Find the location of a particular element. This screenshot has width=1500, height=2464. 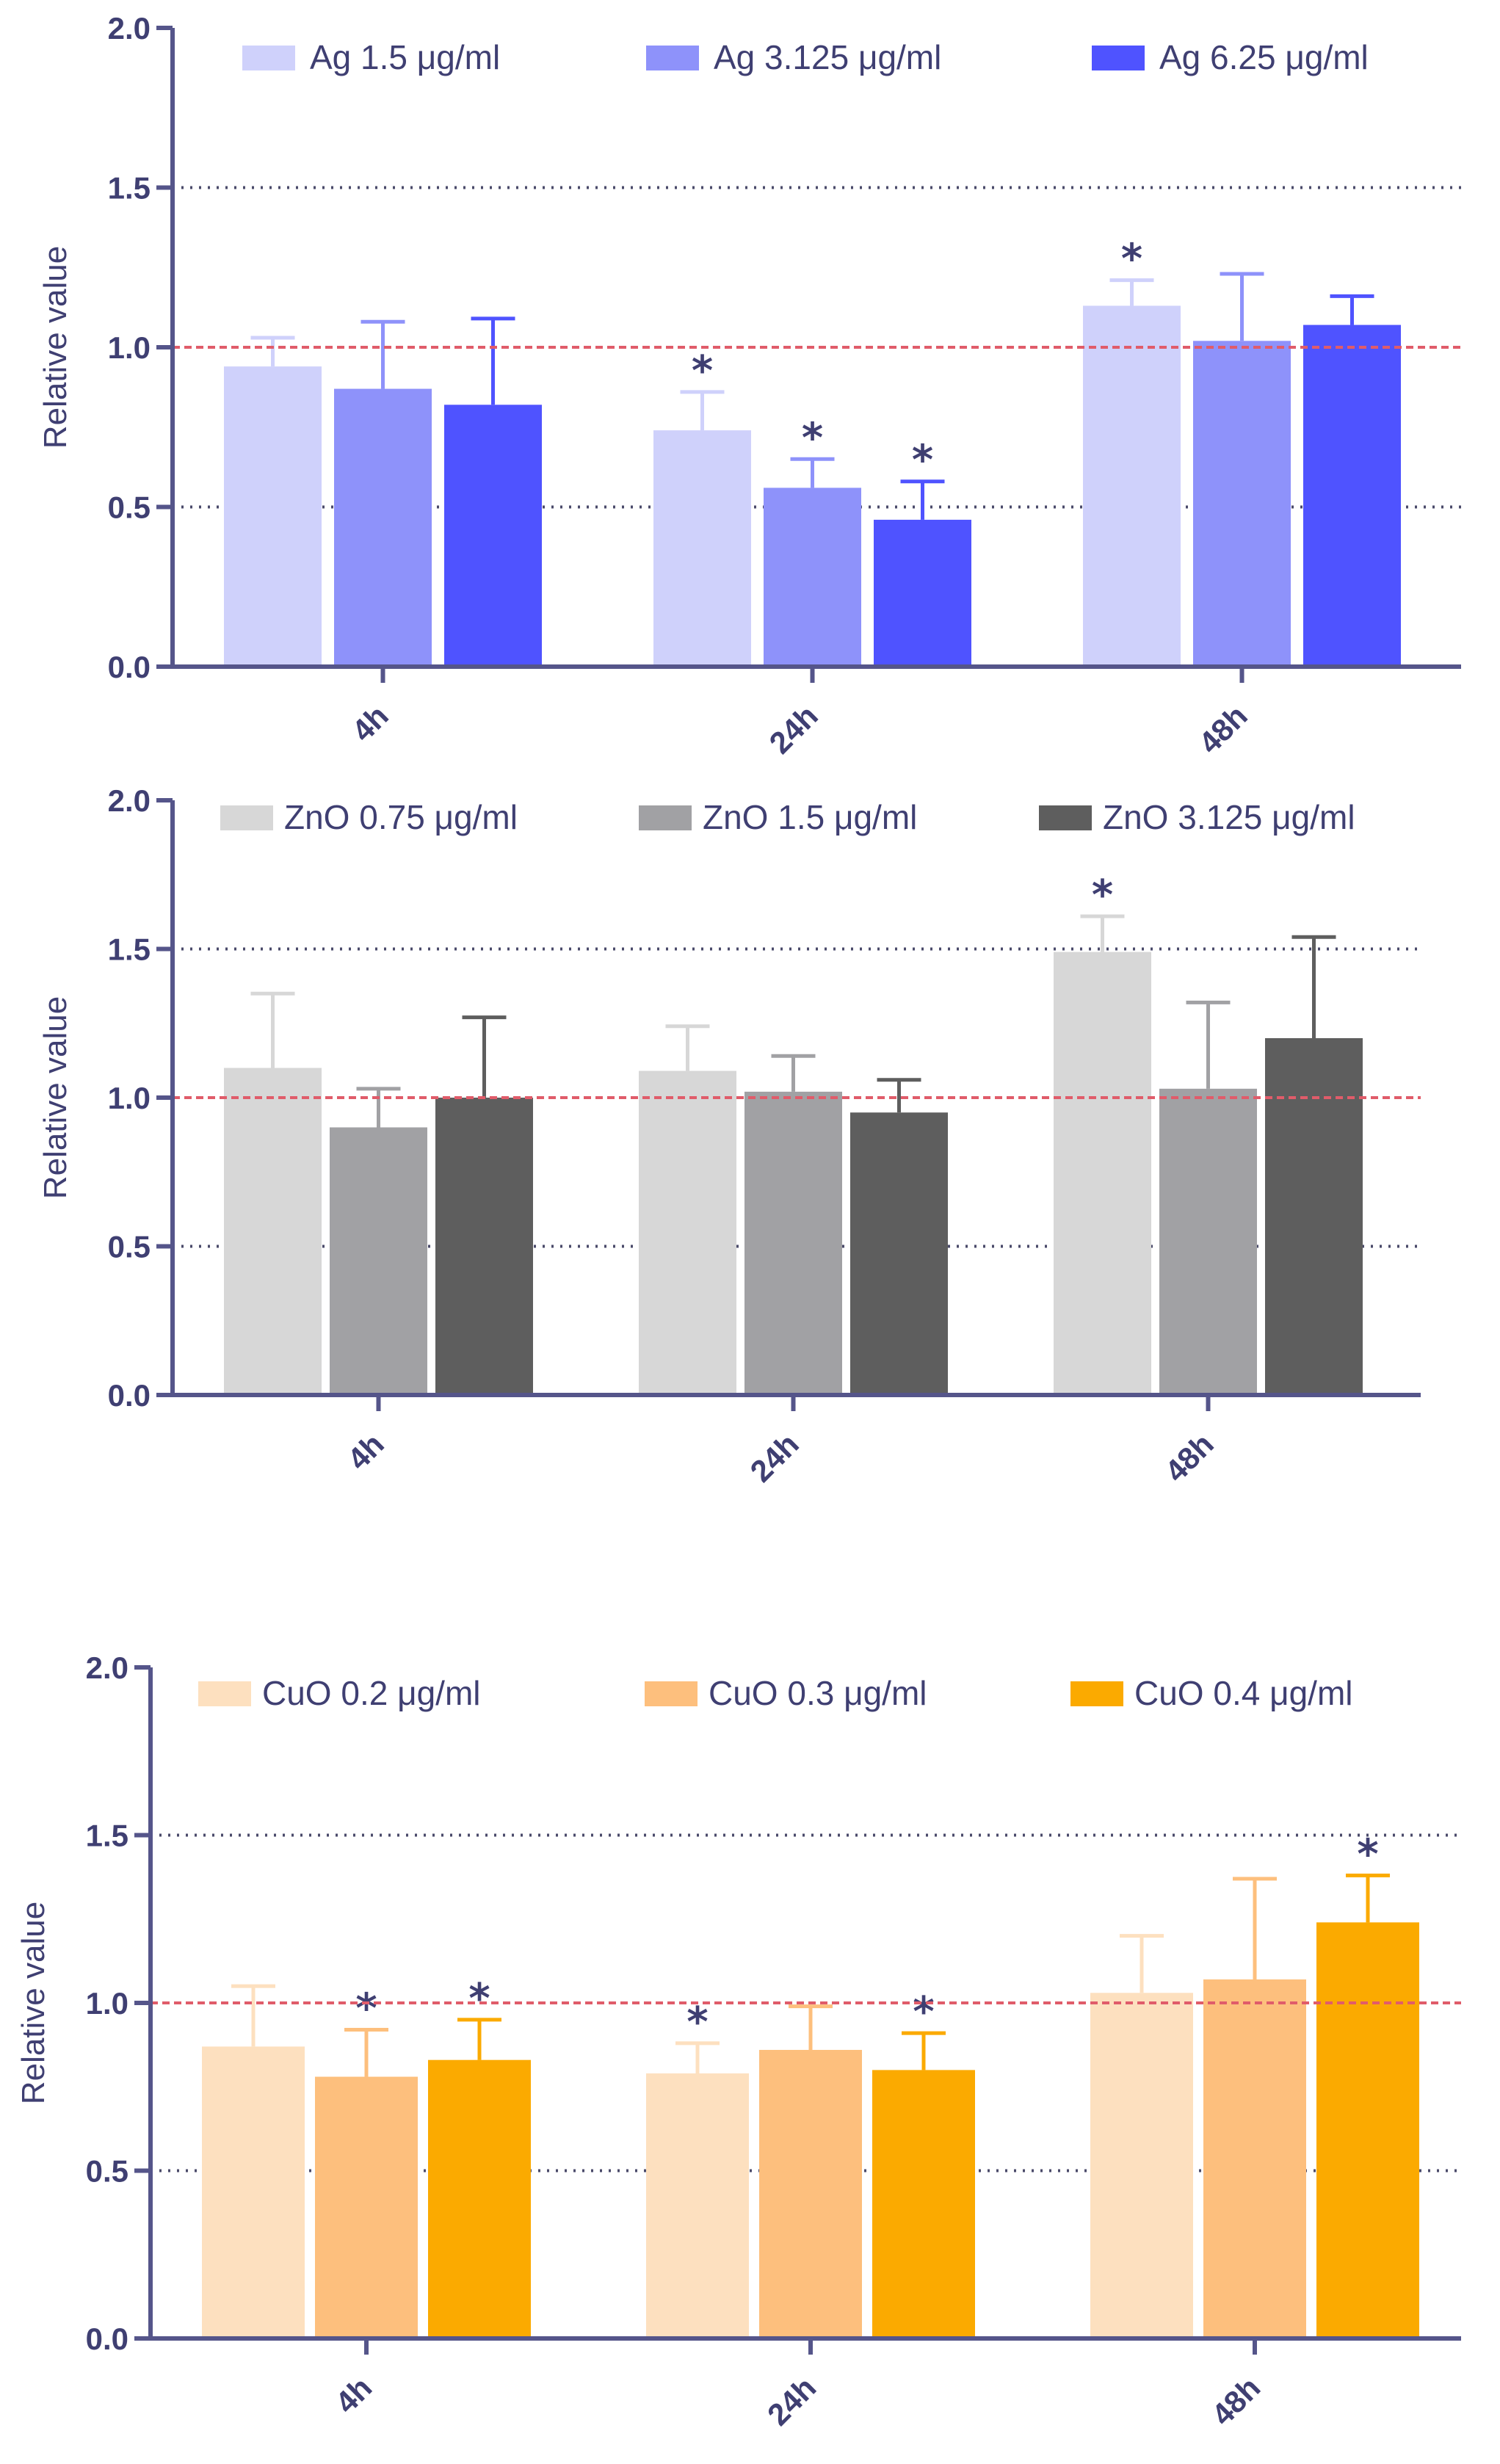

bar-cuo-24h-s1 is located at coordinates (698, 2205).